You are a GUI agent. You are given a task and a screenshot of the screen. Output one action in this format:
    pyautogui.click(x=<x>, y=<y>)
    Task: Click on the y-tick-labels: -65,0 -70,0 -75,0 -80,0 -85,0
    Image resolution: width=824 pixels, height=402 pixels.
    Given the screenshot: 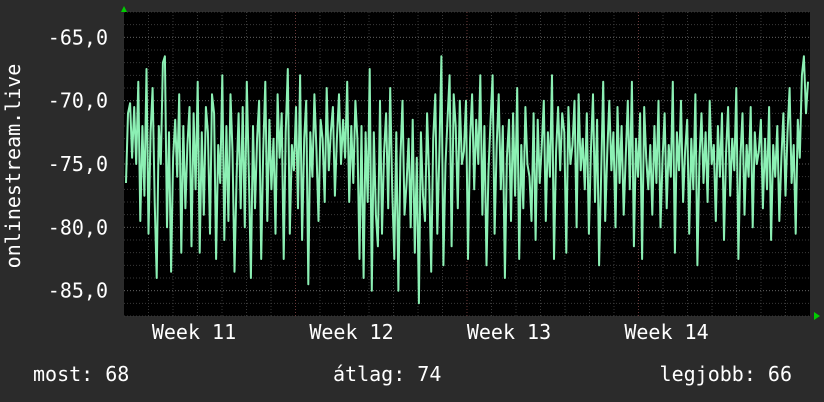 What is the action you would take?
    pyautogui.click(x=78, y=163)
    